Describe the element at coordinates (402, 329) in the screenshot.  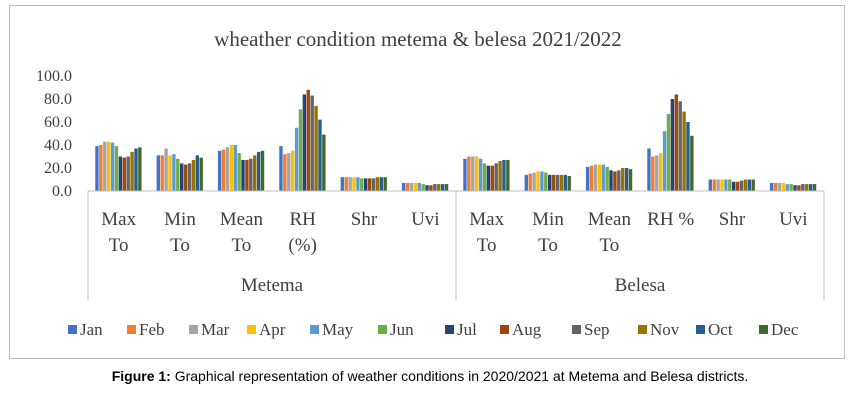
I see `legend-label-jun: Jun` at that location.